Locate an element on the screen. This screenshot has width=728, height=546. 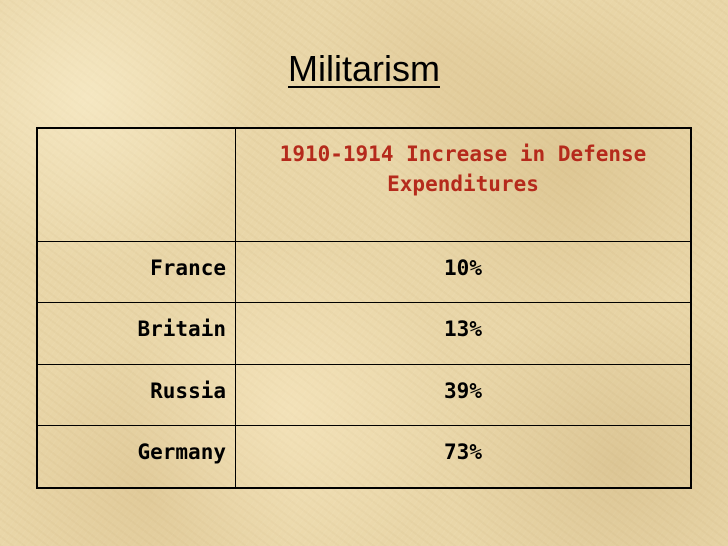
country-label: Russia is located at coordinates (188, 391).